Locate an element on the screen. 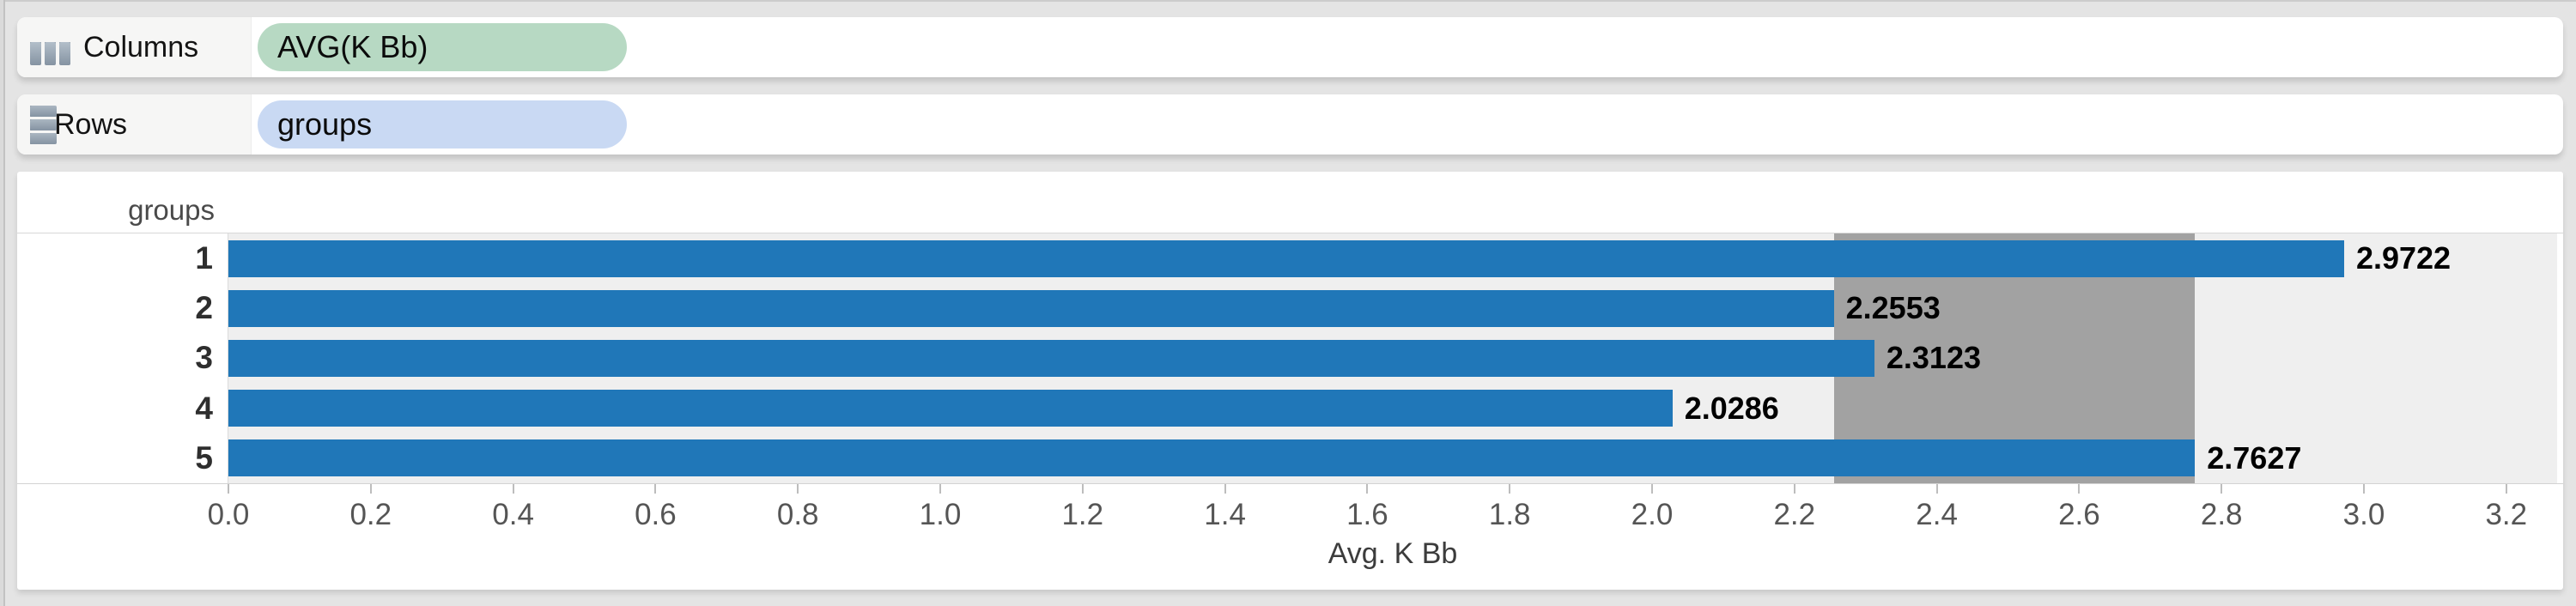  bar-value-label: 2.0286 is located at coordinates (1731, 408).